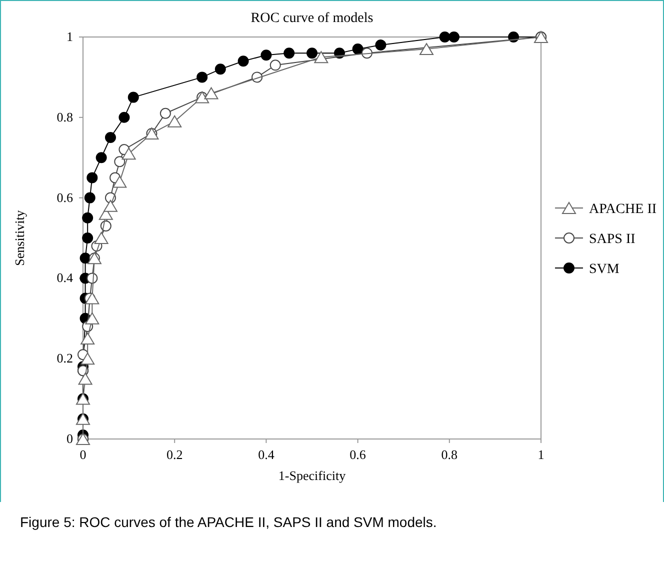  Describe the element at coordinates (266, 454) in the screenshot. I see `x-tick-label: 0.4` at that location.